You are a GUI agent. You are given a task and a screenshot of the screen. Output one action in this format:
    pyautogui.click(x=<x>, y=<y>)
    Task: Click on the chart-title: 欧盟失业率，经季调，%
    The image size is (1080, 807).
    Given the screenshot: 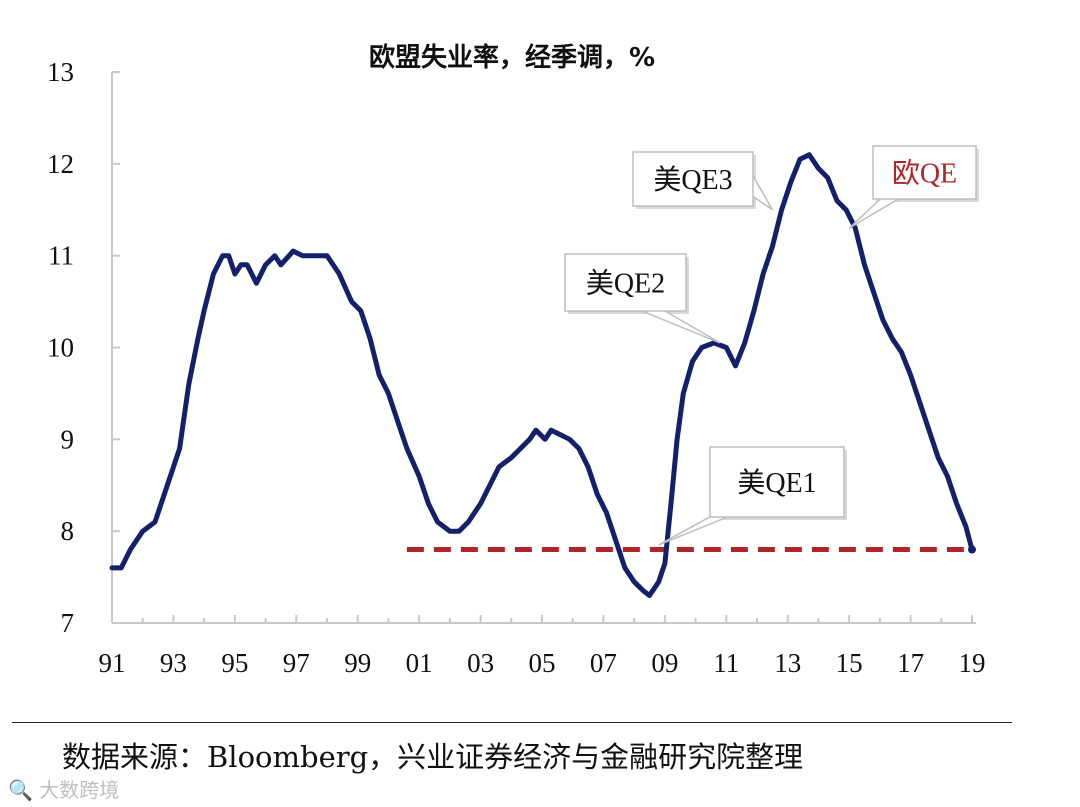 What is the action you would take?
    pyautogui.click(x=512, y=57)
    